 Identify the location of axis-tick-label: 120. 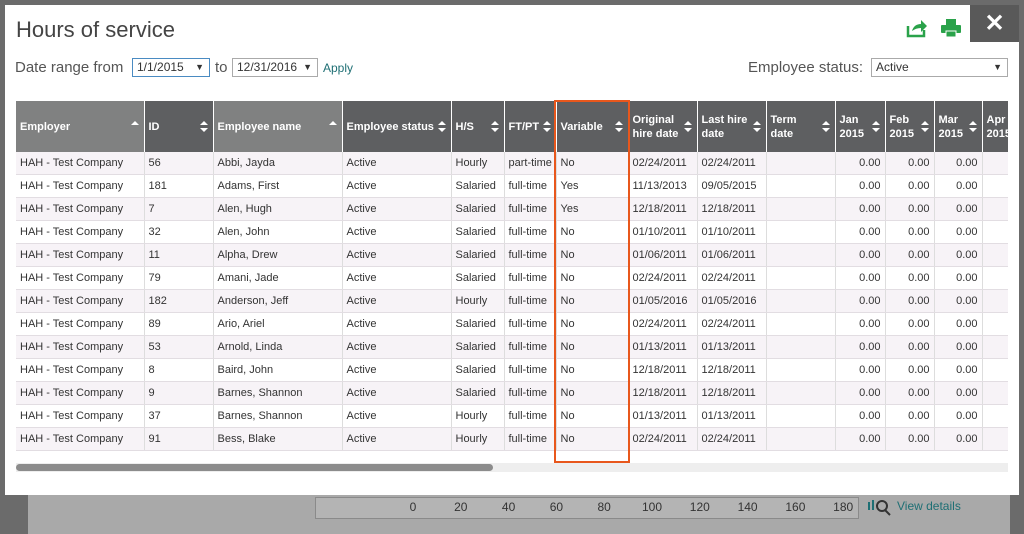
(699, 507).